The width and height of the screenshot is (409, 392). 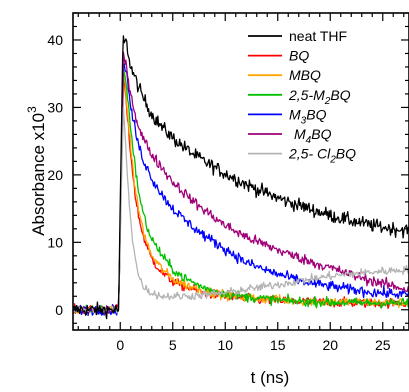 I want to click on y-tick-label: 40, so click(x=55, y=40).